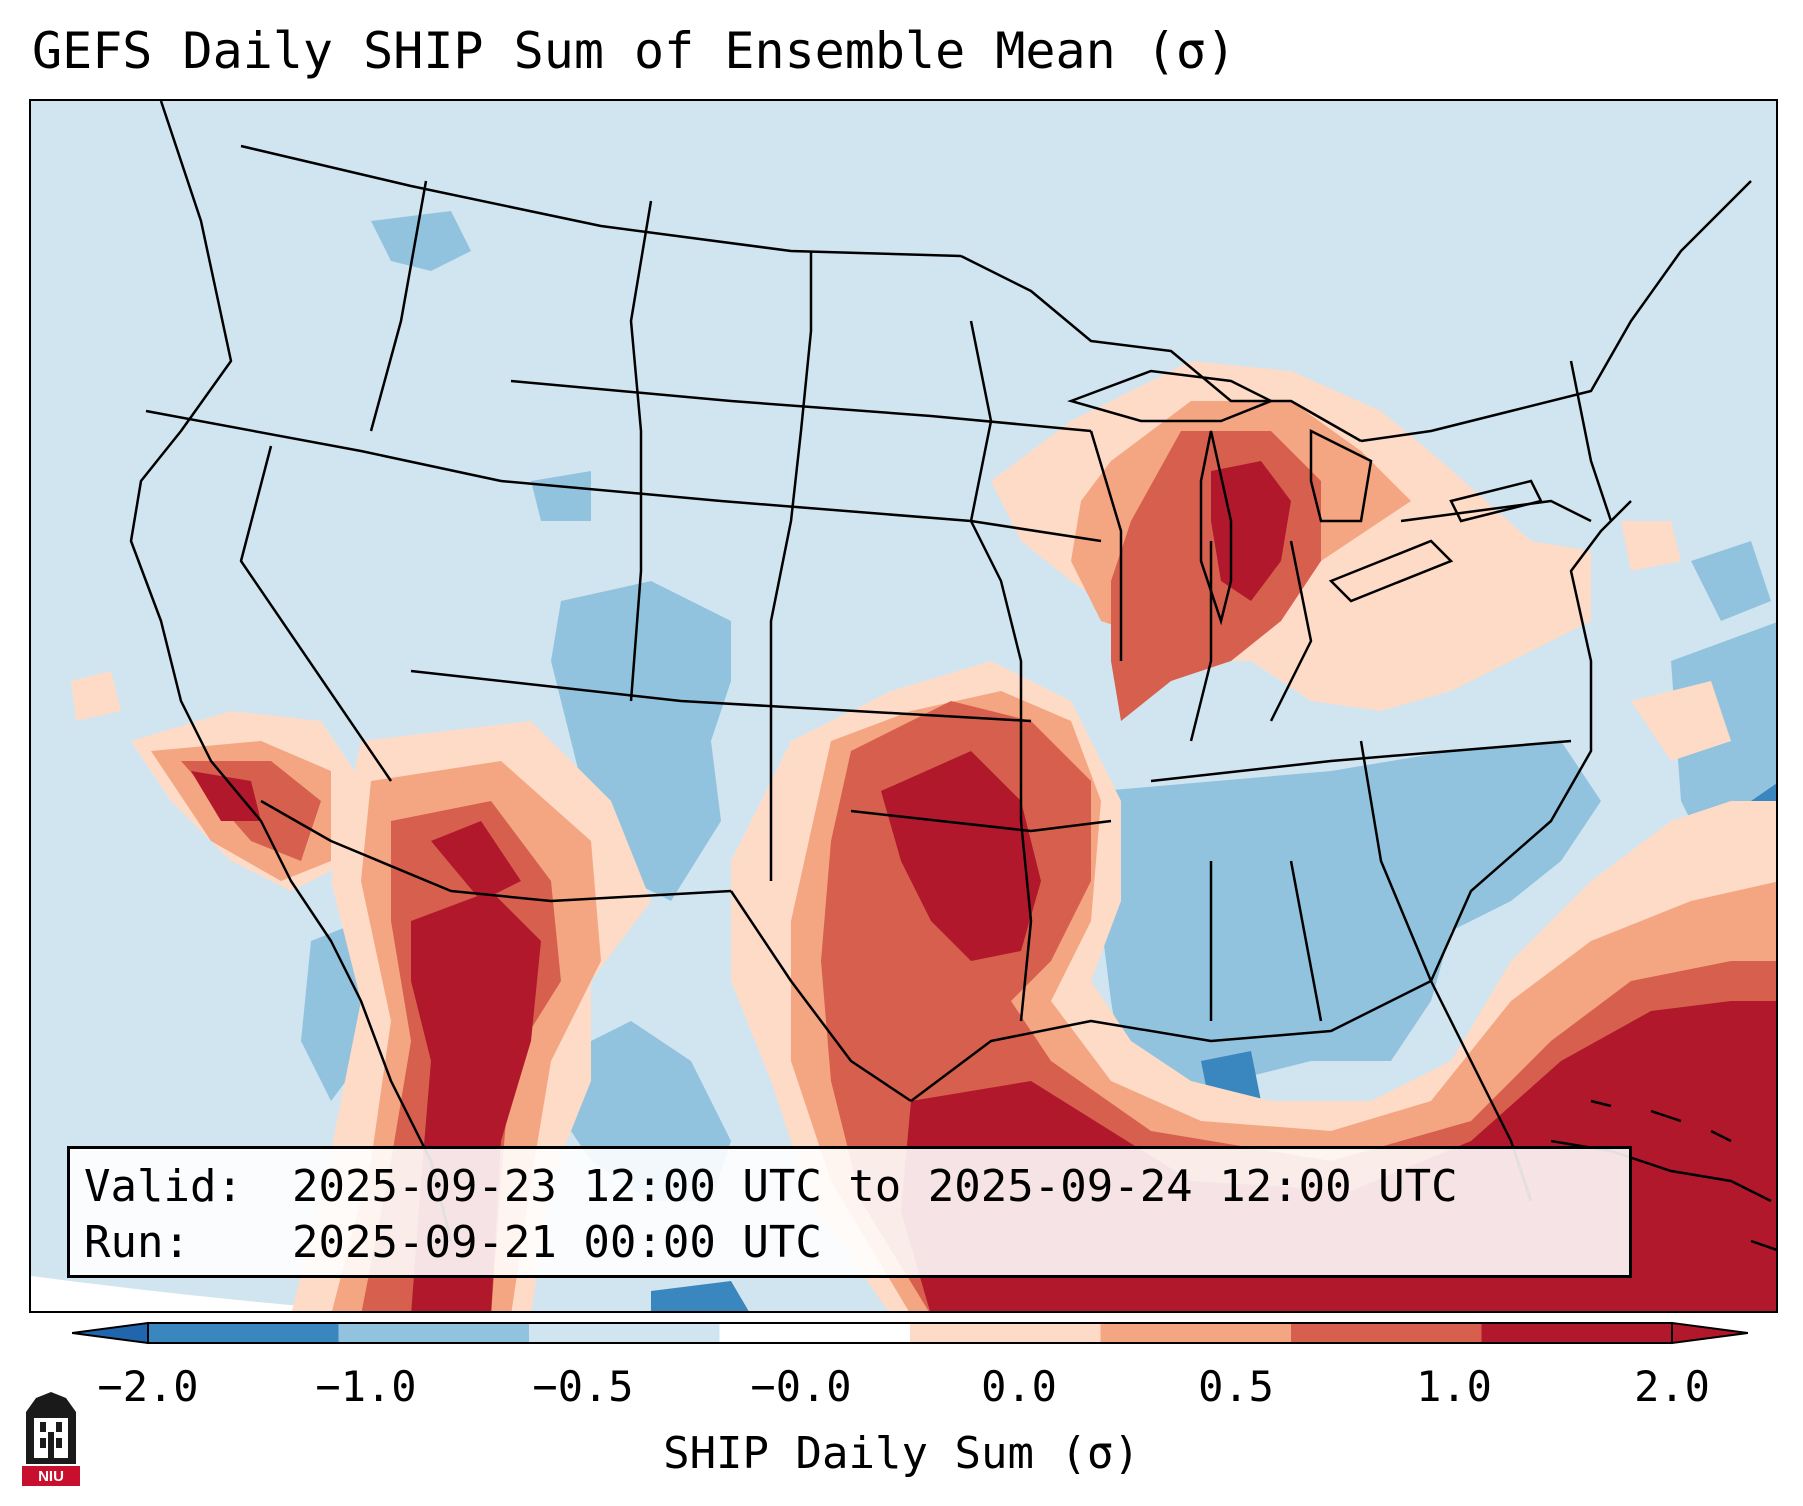 The width and height of the screenshot is (1803, 1506). I want to click on atlantic-coast, so click(1530, 741).